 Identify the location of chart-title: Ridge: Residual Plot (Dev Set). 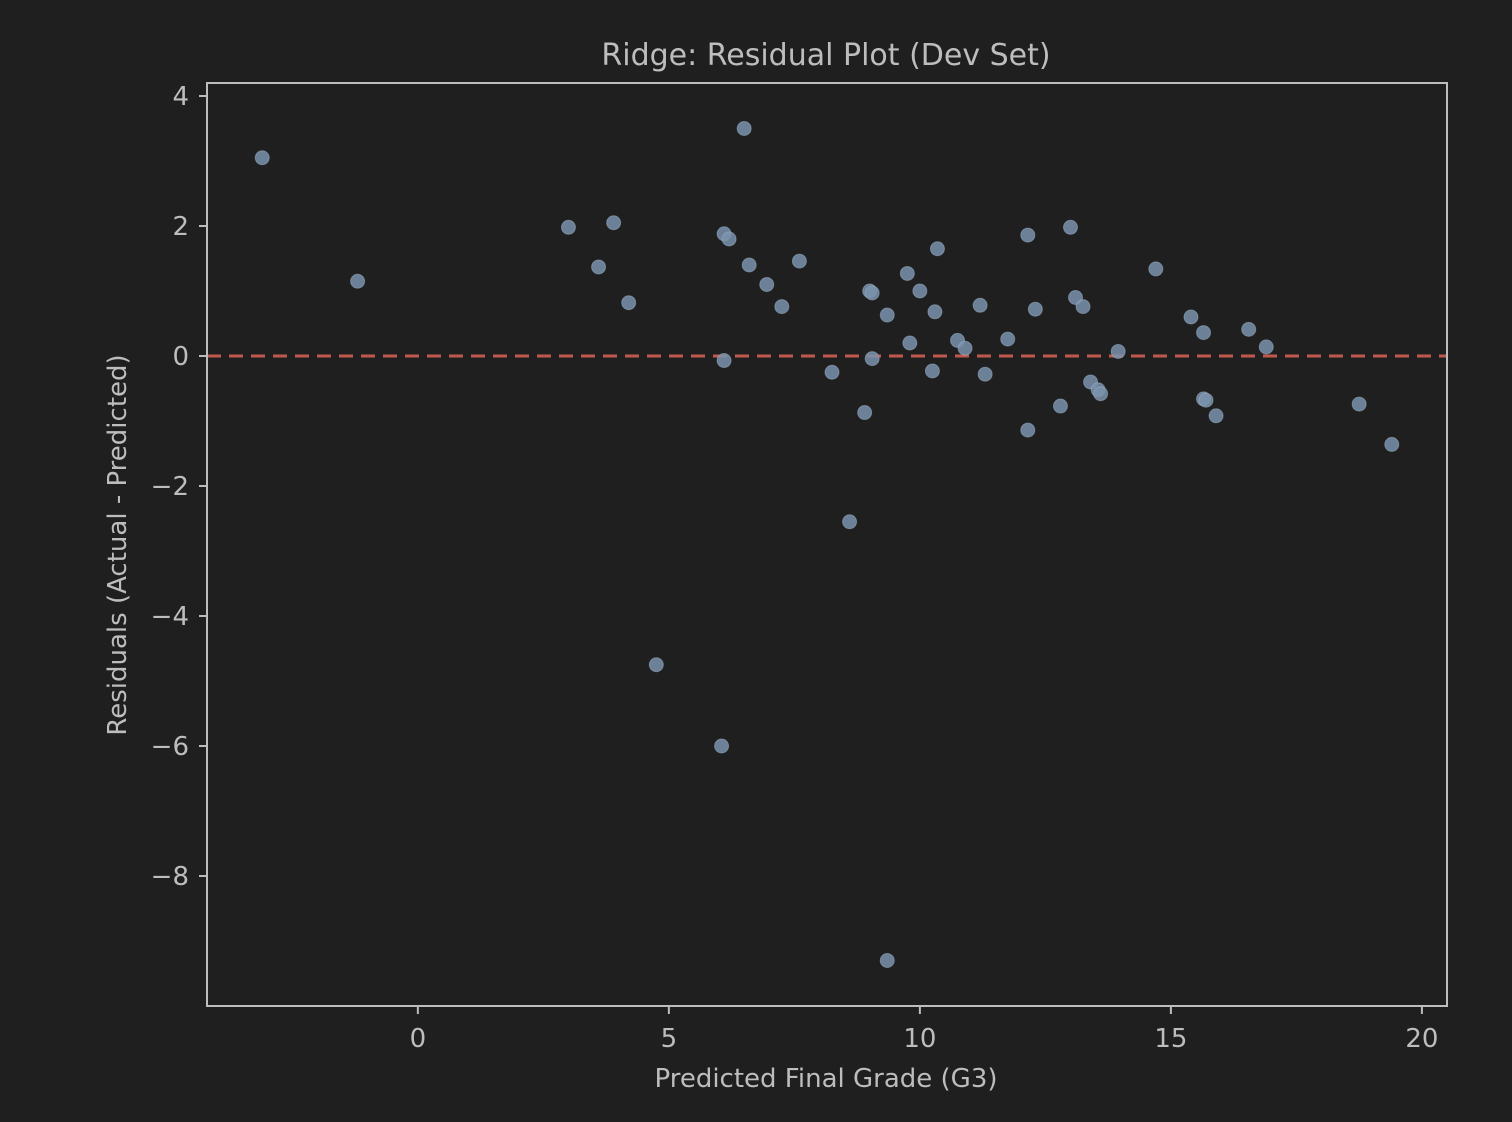
(825, 55).